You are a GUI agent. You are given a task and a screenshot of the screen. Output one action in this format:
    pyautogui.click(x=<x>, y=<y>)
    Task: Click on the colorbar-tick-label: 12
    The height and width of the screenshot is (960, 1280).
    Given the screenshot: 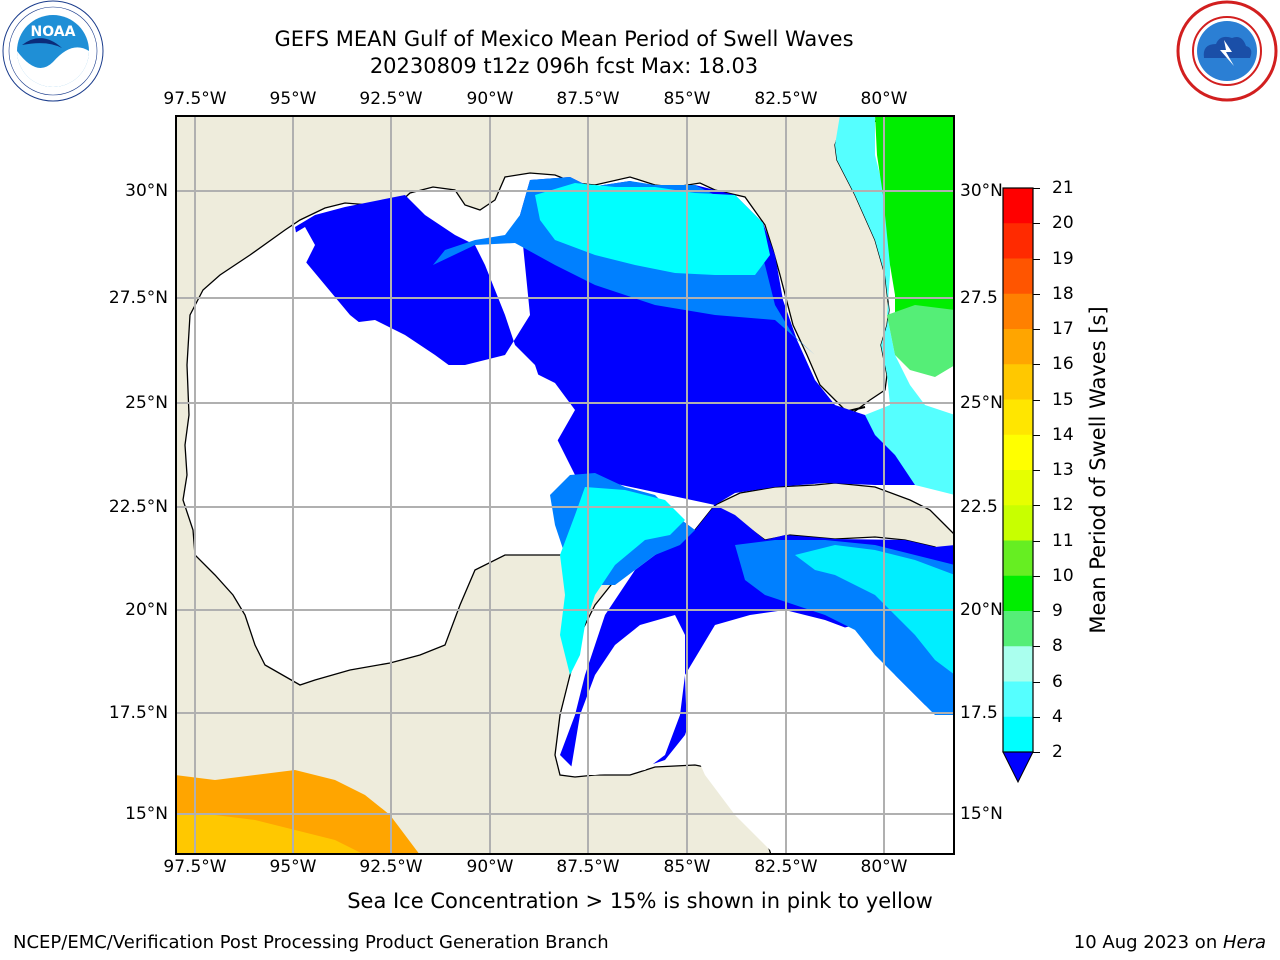 What is the action you would take?
    pyautogui.click(x=1063, y=505)
    